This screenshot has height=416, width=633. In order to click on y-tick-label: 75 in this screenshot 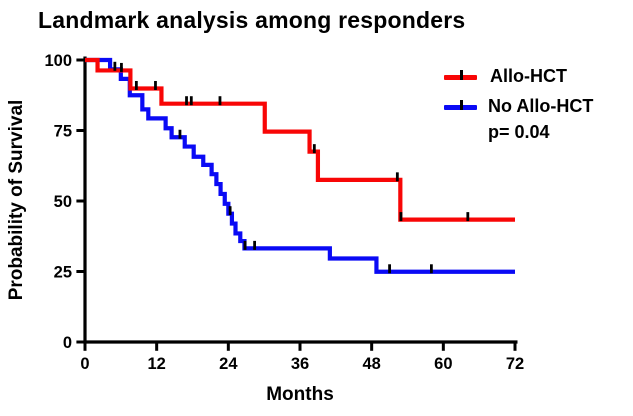, I will do `click(63, 132)`.